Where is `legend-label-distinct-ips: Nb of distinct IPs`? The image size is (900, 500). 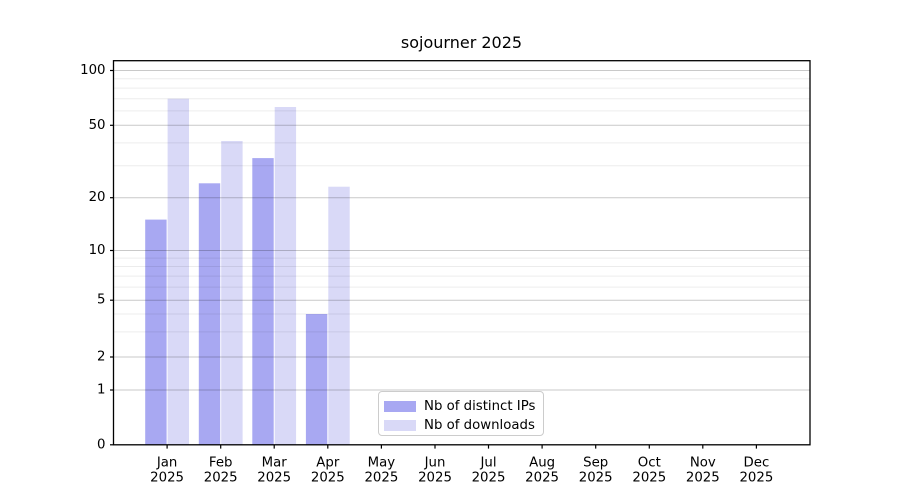
legend-label-distinct-ips: Nb of distinct IPs is located at coordinates (480, 406).